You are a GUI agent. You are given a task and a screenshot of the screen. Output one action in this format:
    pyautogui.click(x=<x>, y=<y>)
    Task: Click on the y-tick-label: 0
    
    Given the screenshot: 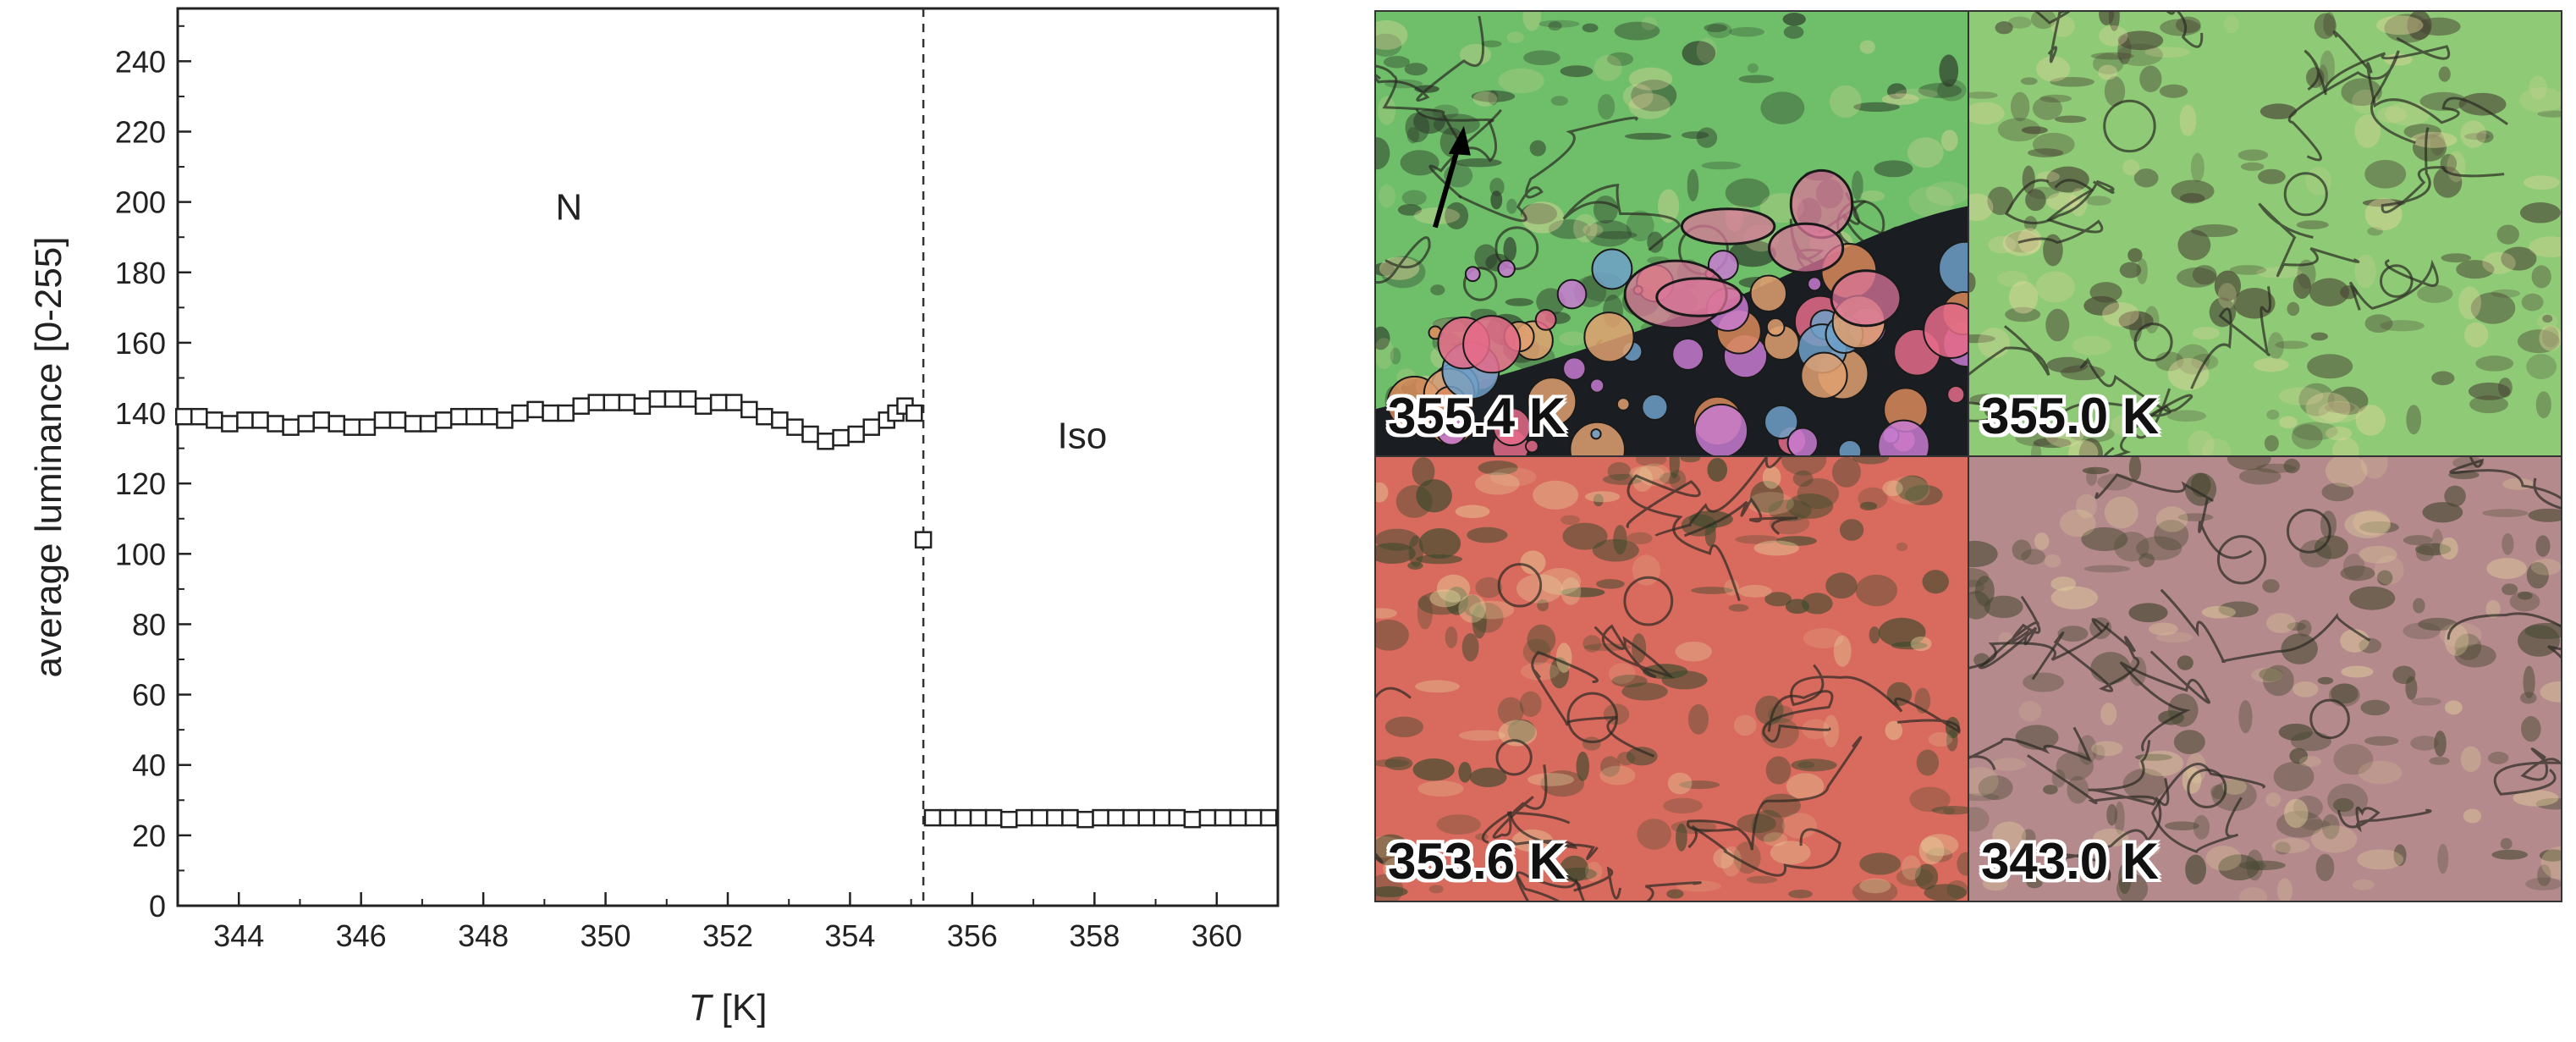 What is the action you would take?
    pyautogui.click(x=157, y=906)
    